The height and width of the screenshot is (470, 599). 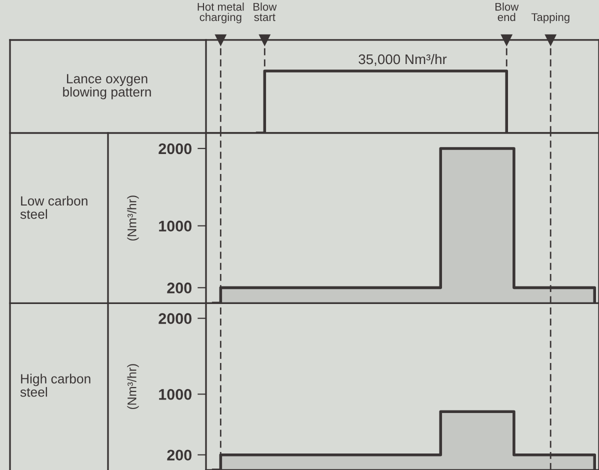 What do you see at coordinates (55, 385) in the screenshot?
I see `text: High carbon steel` at bounding box center [55, 385].